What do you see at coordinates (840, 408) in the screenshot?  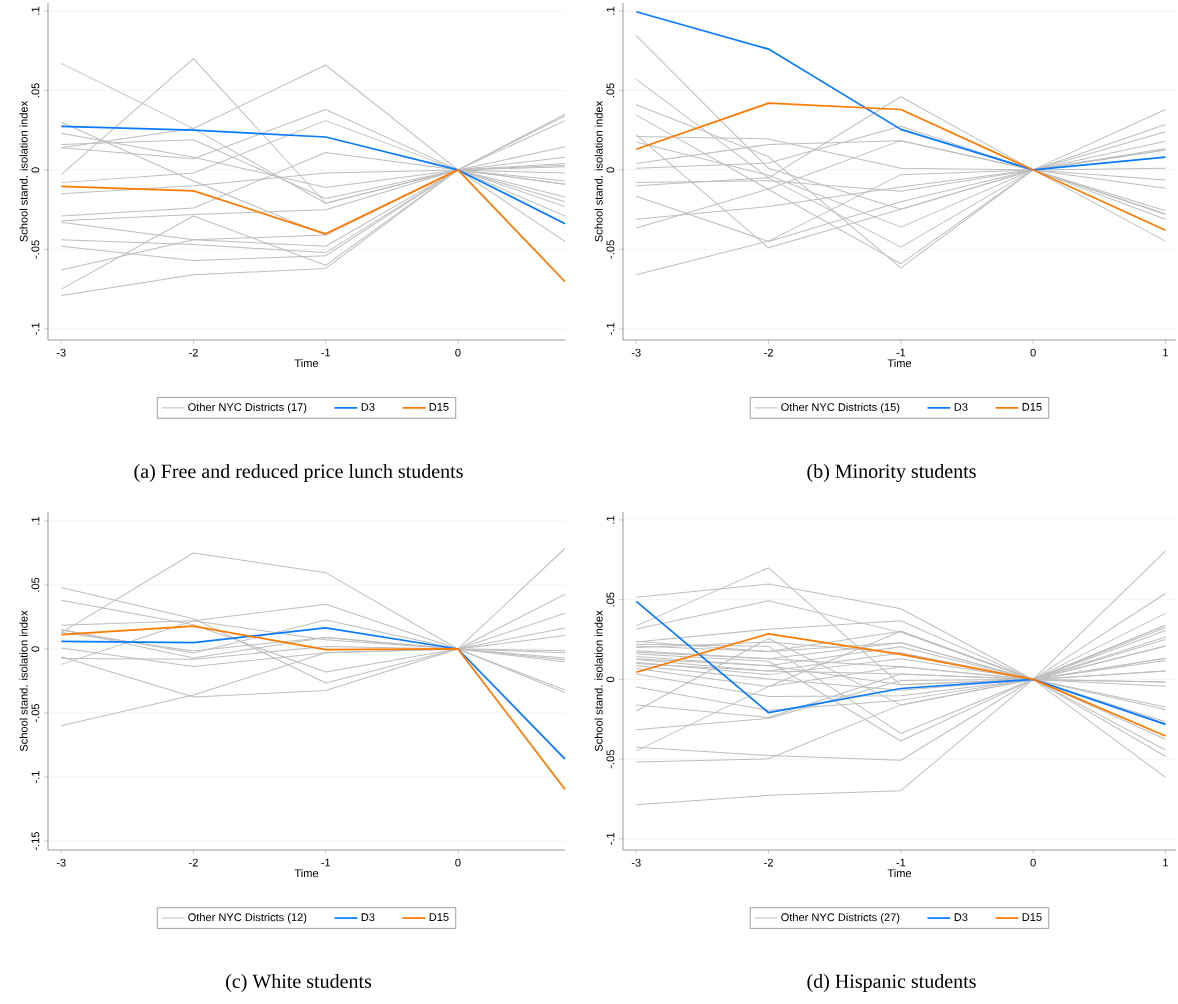 I see `legend-label: Other NYC Districts (15)` at bounding box center [840, 408].